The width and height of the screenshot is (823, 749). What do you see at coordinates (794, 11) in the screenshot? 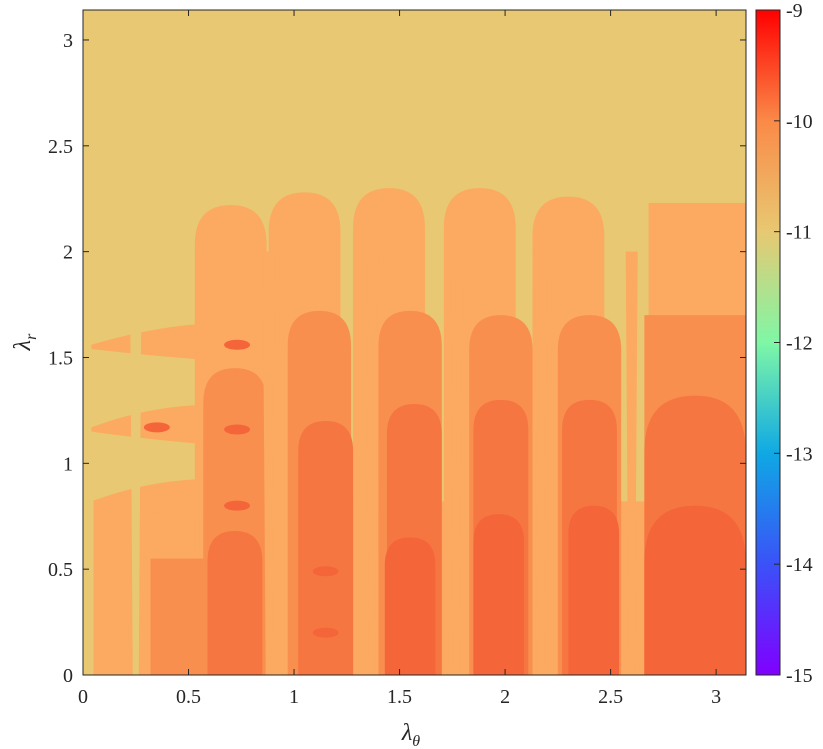
I see `colorbar-tick-label: -9` at bounding box center [794, 11].